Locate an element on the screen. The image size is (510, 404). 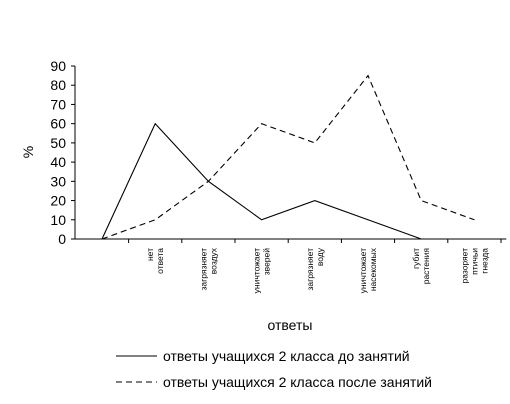
x-tick-label: загрязняетводу is located at coordinates (315, 268).